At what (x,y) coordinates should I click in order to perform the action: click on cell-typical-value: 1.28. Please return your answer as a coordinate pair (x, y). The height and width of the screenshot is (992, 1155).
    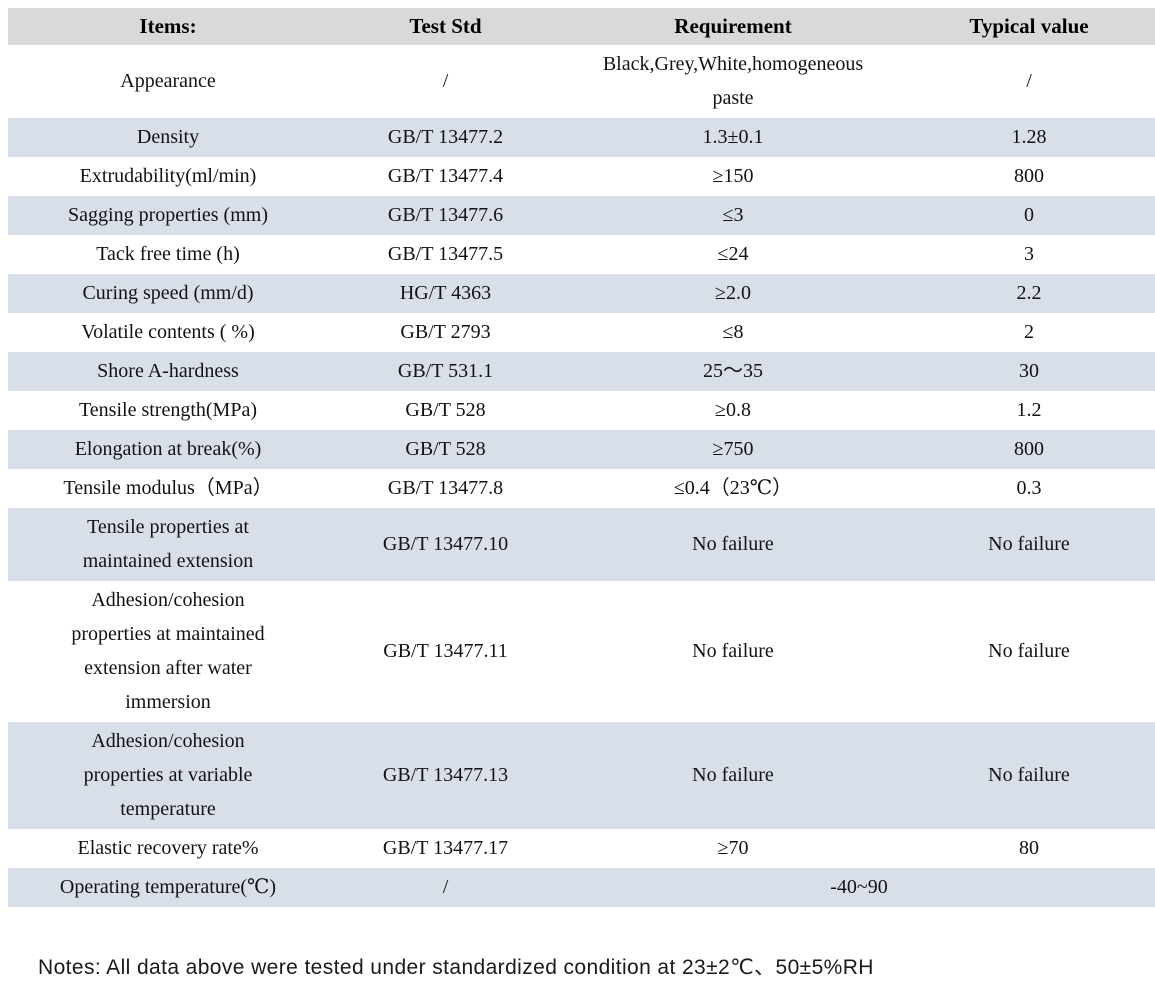
    Looking at the image, I should click on (1029, 137).